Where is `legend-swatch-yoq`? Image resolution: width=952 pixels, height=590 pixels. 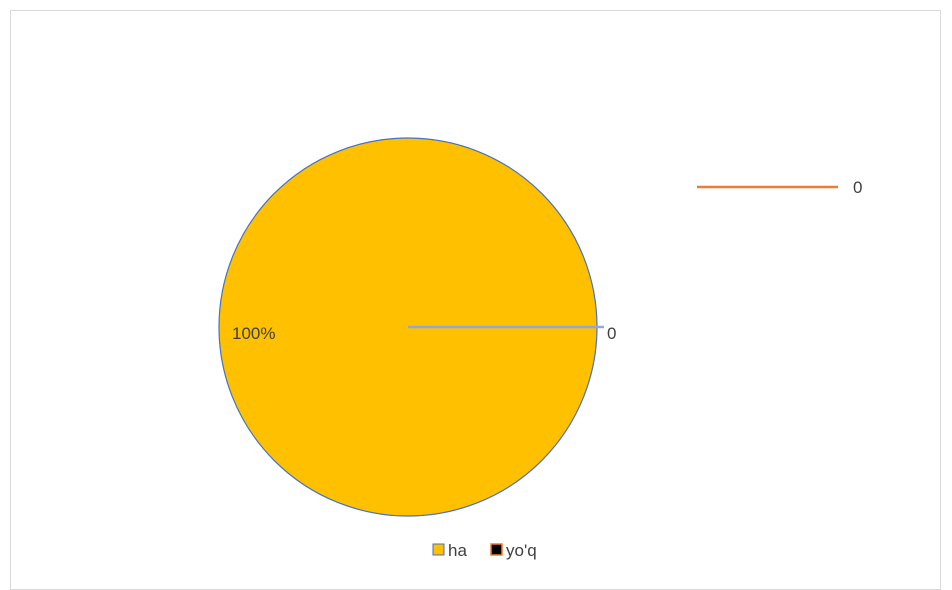 legend-swatch-yoq is located at coordinates (496, 549).